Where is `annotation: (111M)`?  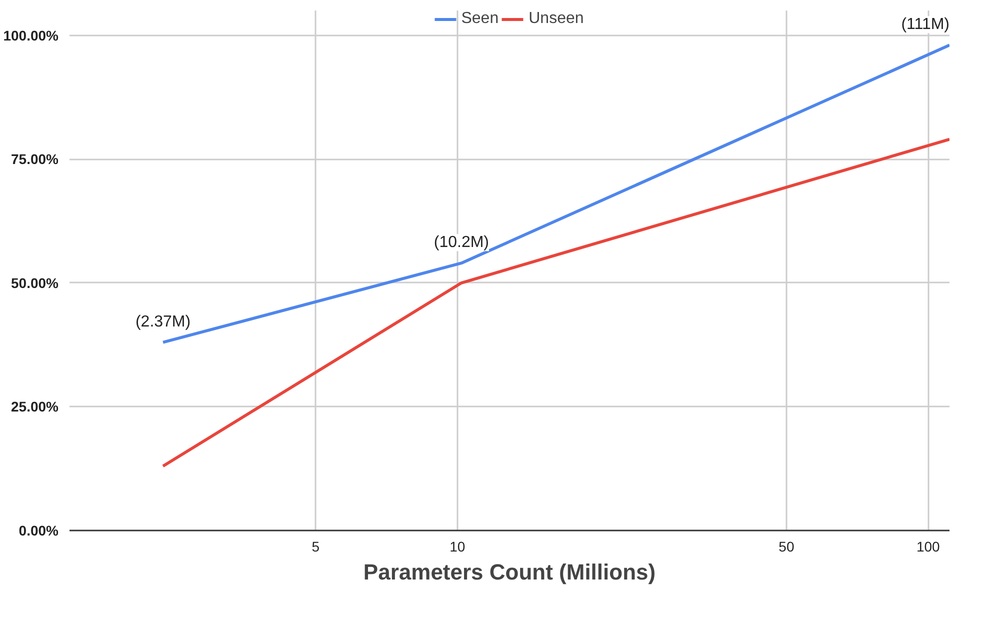
annotation: (111M) is located at coordinates (925, 25).